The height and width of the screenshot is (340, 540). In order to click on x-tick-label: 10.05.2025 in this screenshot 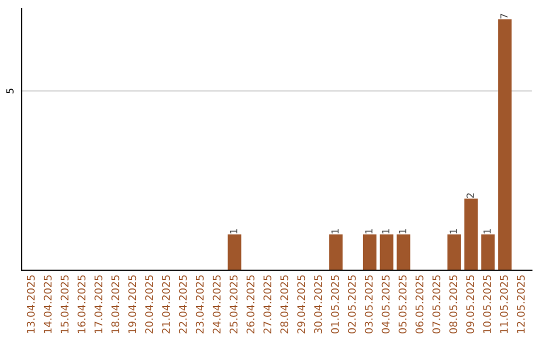, I will do `click(487, 304)`.